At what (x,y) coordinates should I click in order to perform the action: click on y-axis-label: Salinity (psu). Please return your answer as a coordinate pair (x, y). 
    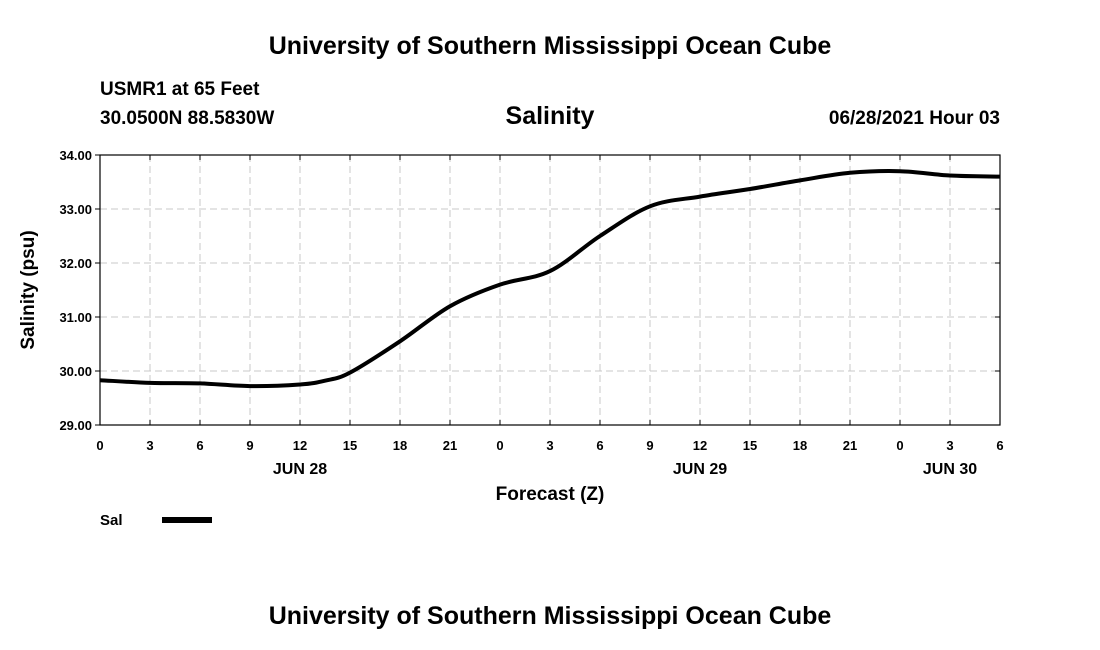
    Looking at the image, I should click on (28, 289).